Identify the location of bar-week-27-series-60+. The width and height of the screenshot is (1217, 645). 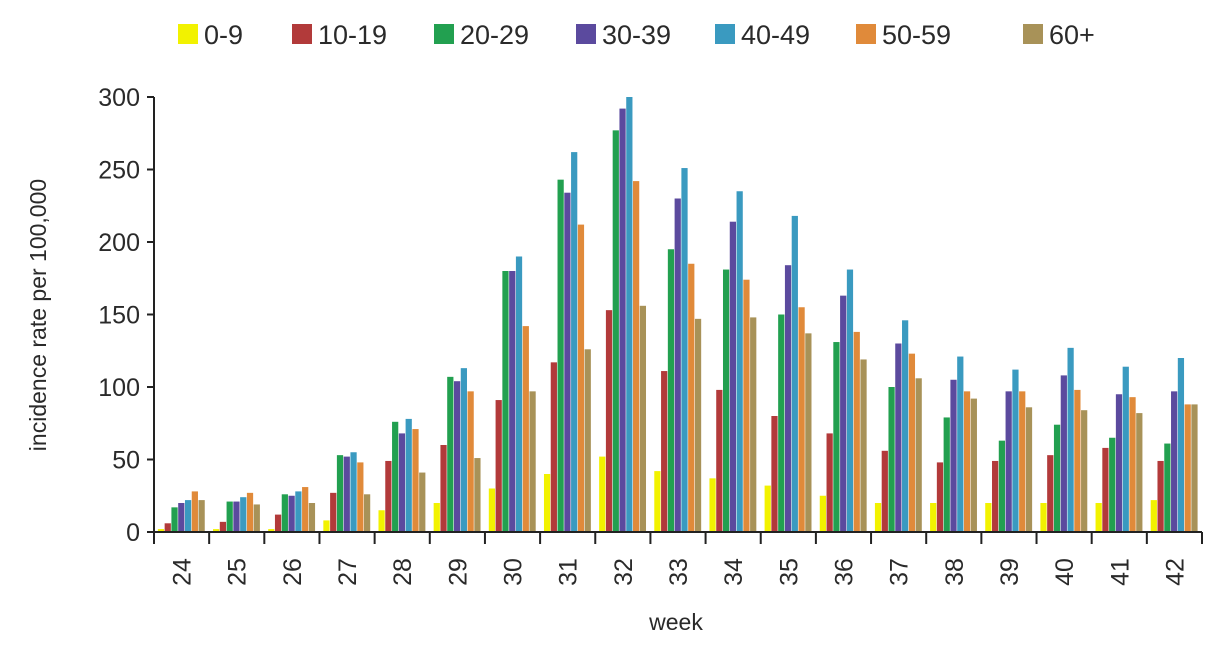
(367, 513).